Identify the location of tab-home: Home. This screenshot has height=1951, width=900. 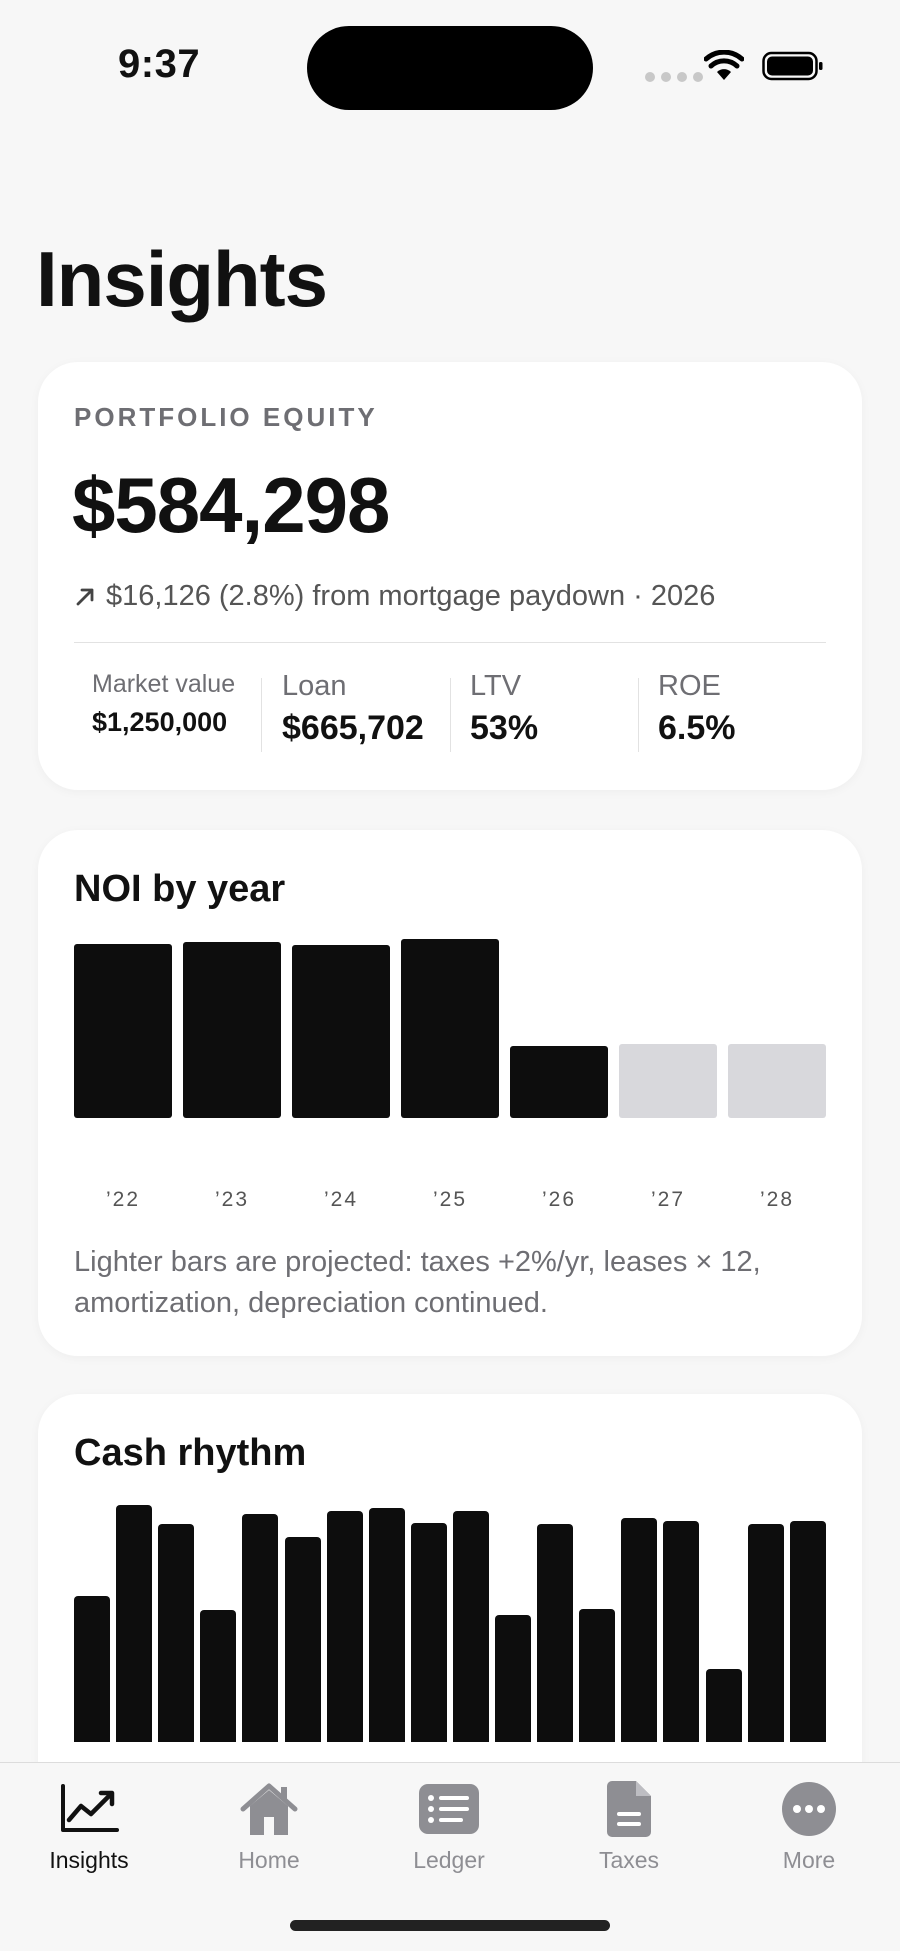
(269, 1825).